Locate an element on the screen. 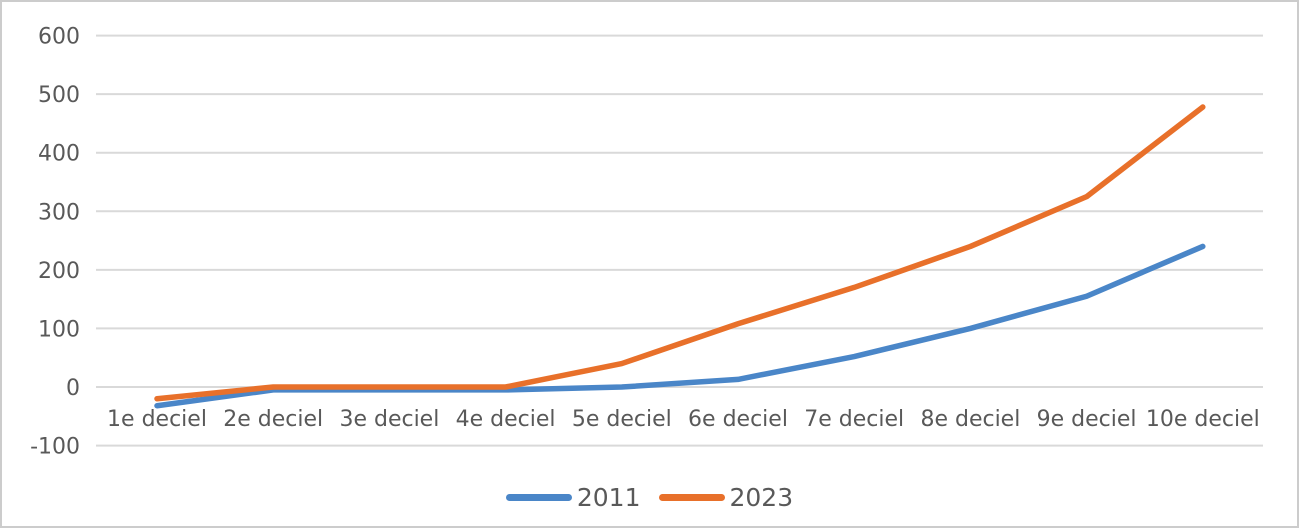  y-tick-label: 500 is located at coordinates (59, 95).